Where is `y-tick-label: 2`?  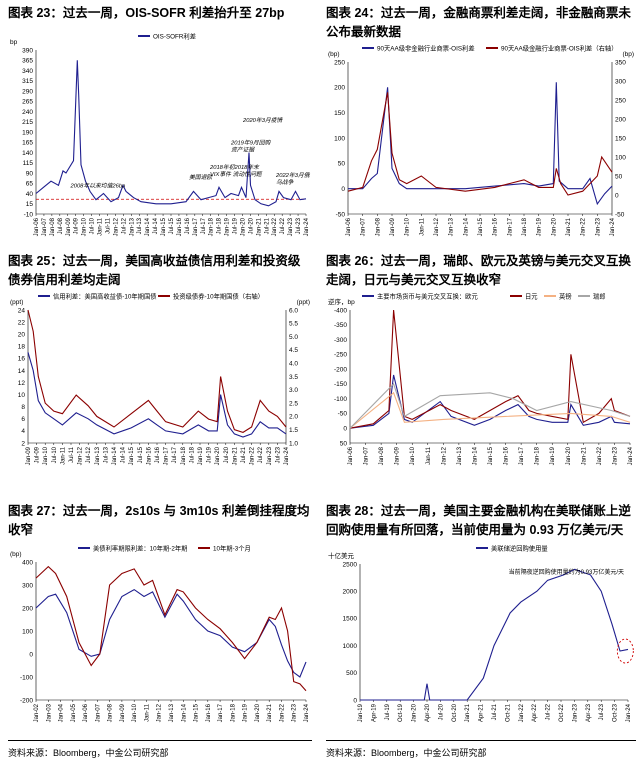
y-tick-label: 2 is located at coordinates (23, 443).